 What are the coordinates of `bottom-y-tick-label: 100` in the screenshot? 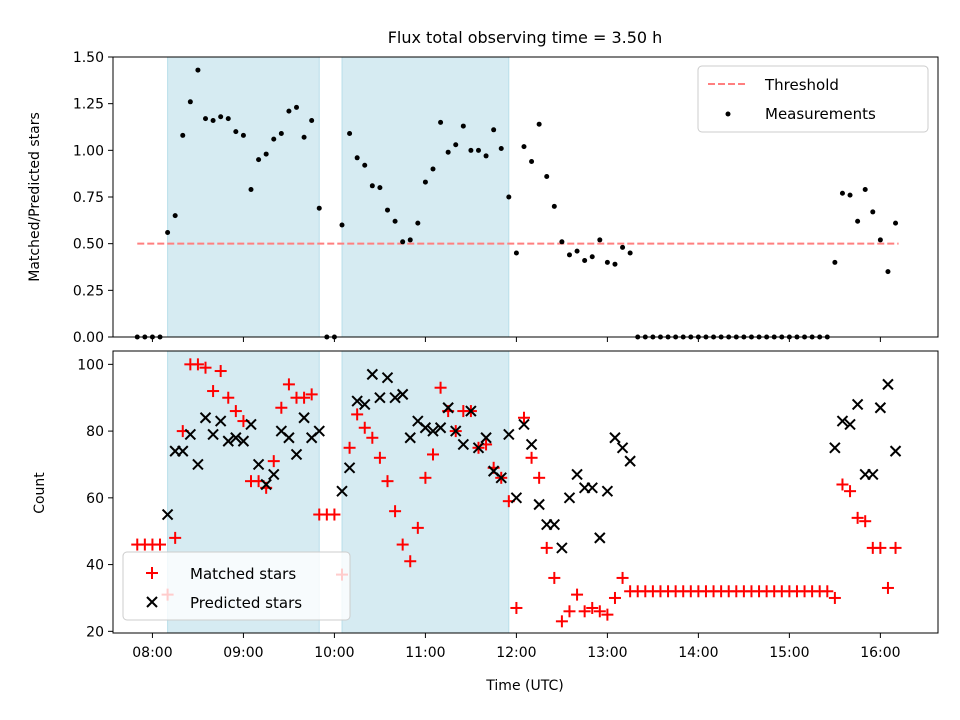 It's located at (90, 365).